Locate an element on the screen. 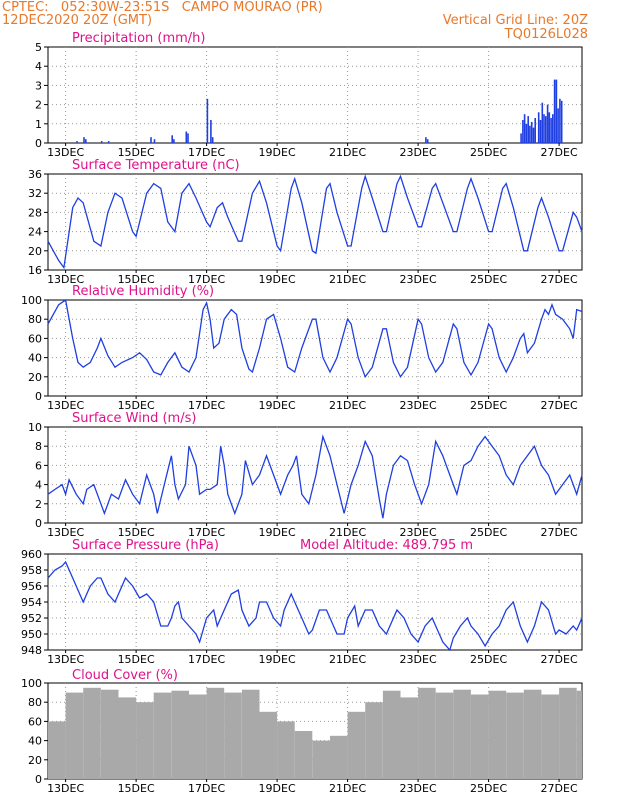 The image size is (618, 800). y-tick-label: 60 is located at coordinates (35, 721).